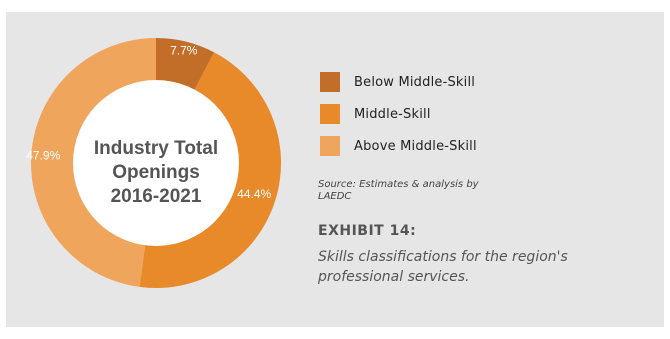 This screenshot has width=670, height=339. What do you see at coordinates (392, 114) in the screenshot?
I see `legend-label: Middle-Skill` at bounding box center [392, 114].